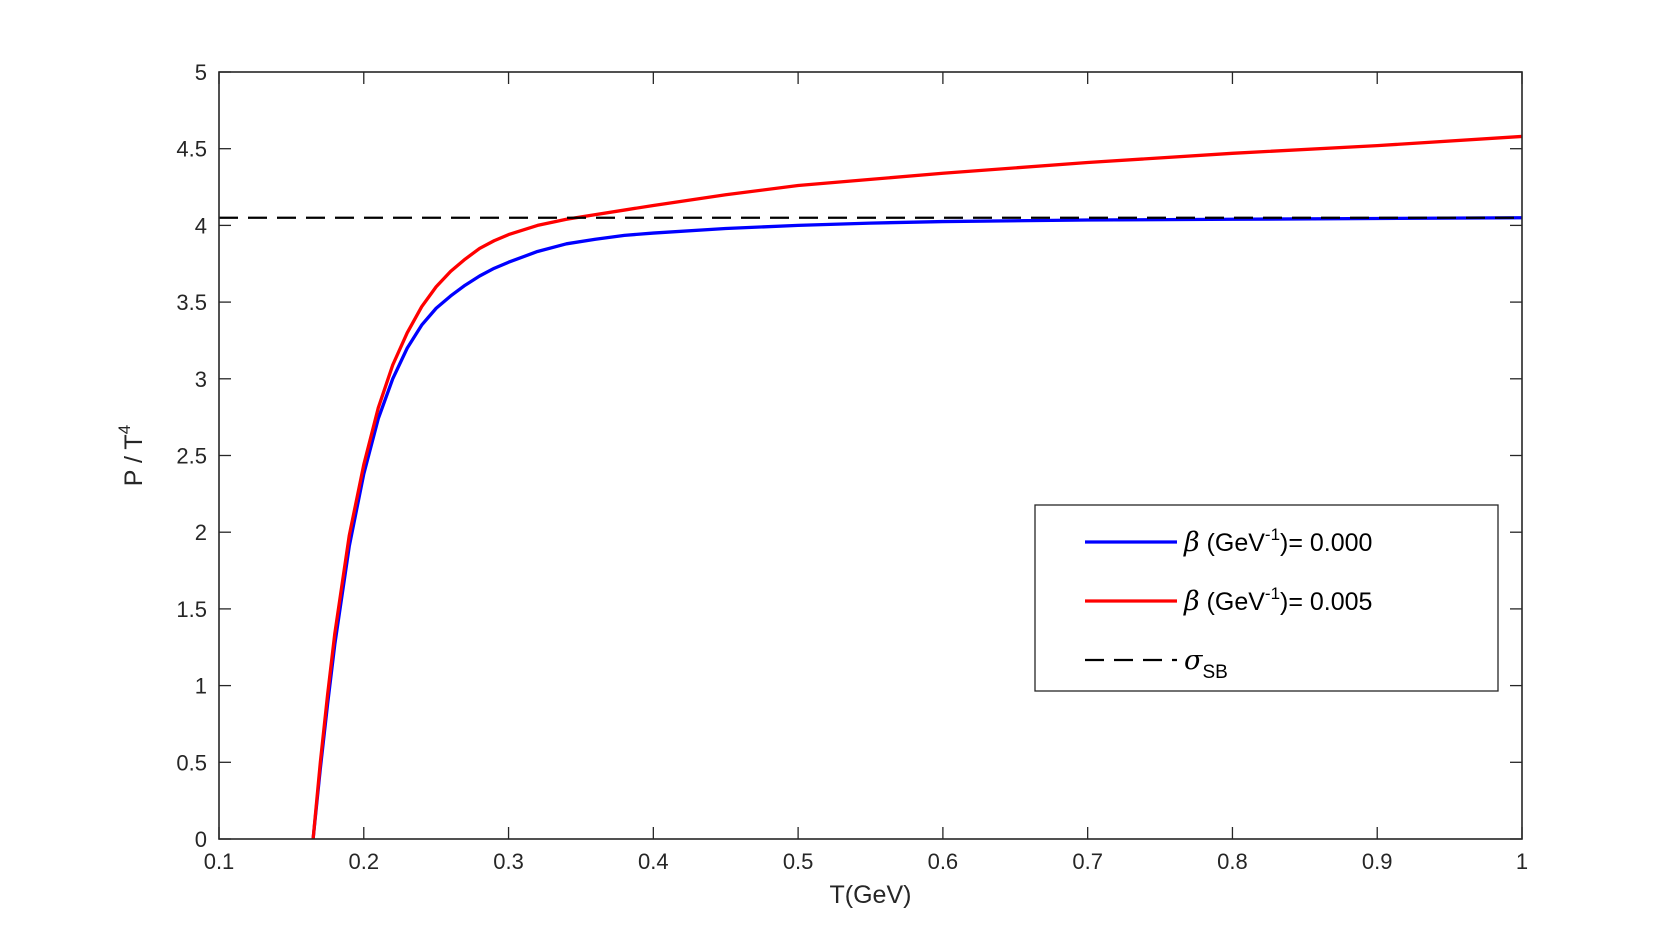  I want to click on y-tick-label: 1, so click(201, 686).